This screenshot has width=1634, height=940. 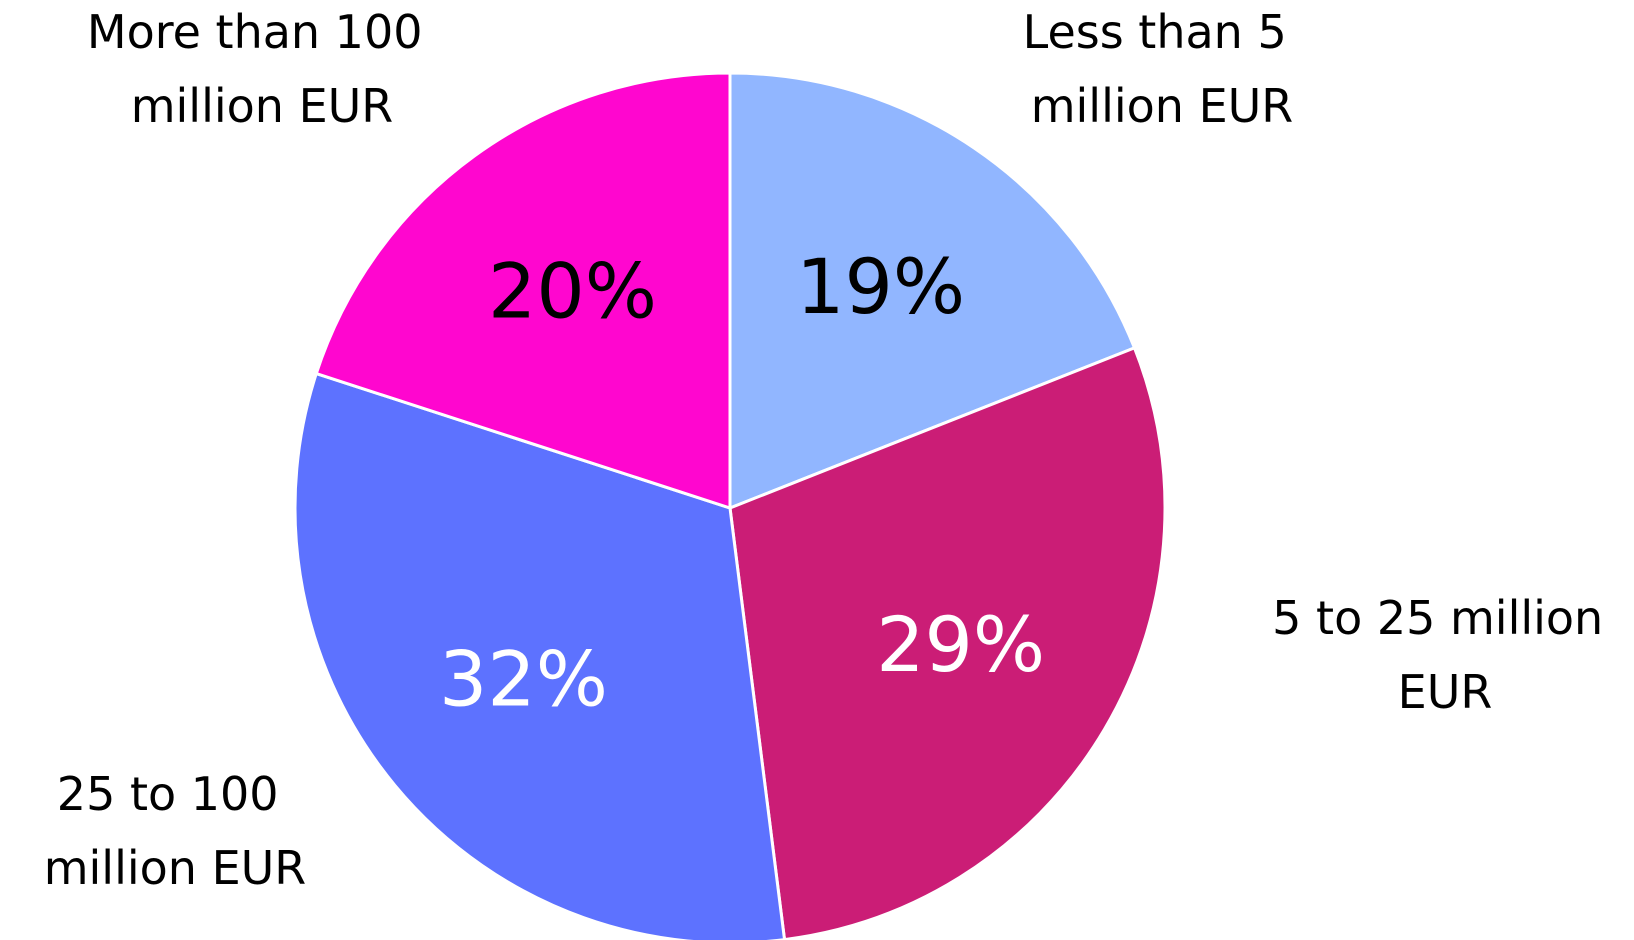 I want to click on category-label-less-than-5: Less than 5 million EUR, so click(x=1162, y=69).